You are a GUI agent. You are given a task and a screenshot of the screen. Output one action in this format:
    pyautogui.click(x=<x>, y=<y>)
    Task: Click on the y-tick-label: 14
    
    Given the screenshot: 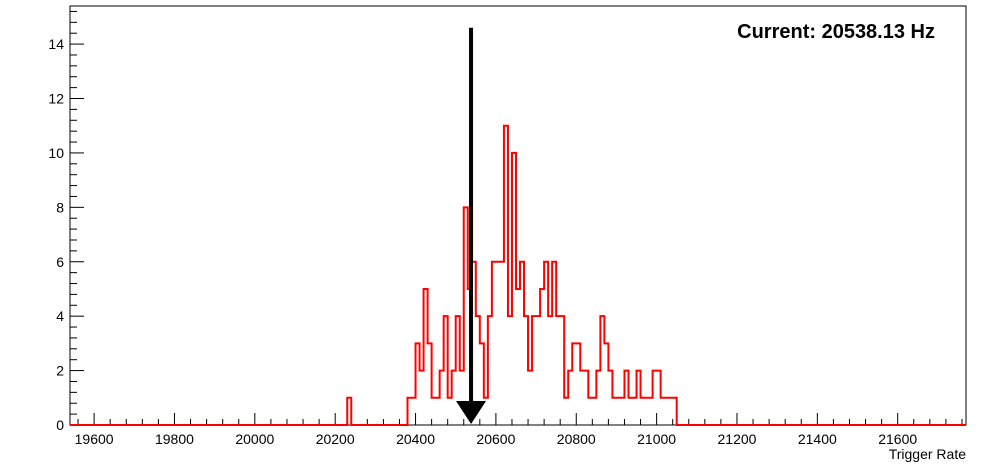 What is the action you would take?
    pyautogui.click(x=56, y=44)
    